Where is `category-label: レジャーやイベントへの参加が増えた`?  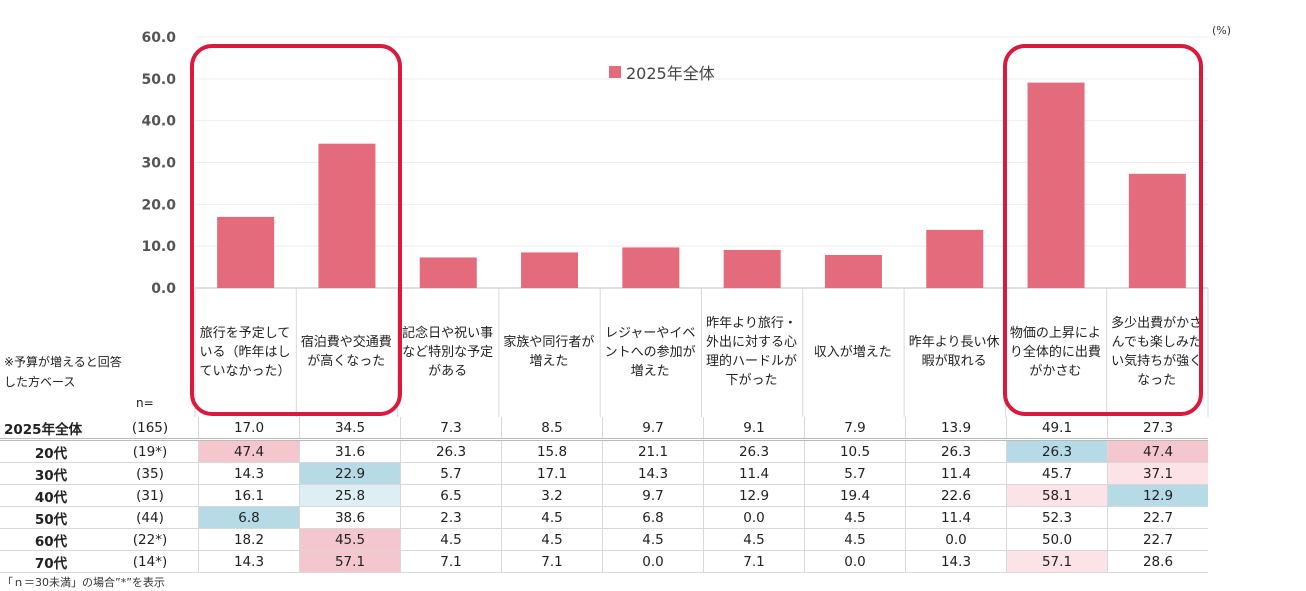
category-label: レジャーやイベントへの参加が増えた is located at coordinates (650, 352).